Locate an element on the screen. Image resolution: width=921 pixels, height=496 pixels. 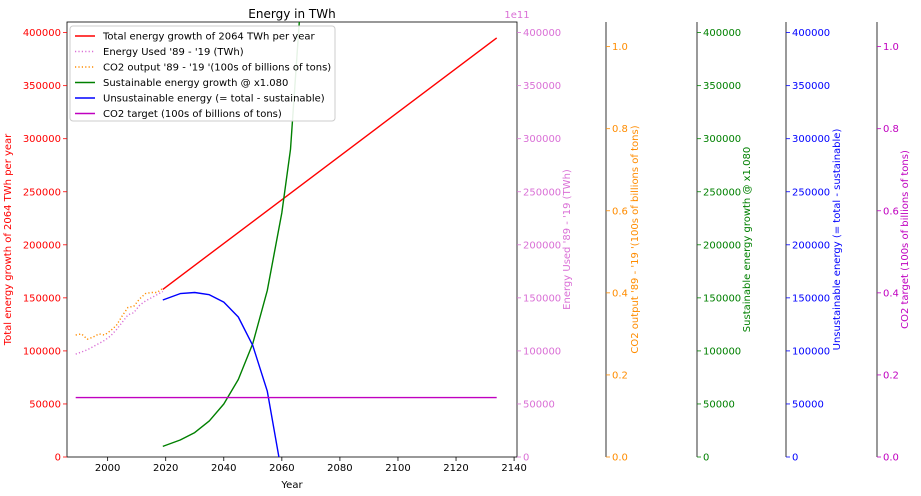
x-tick-label: 2060 is located at coordinates (281, 468).